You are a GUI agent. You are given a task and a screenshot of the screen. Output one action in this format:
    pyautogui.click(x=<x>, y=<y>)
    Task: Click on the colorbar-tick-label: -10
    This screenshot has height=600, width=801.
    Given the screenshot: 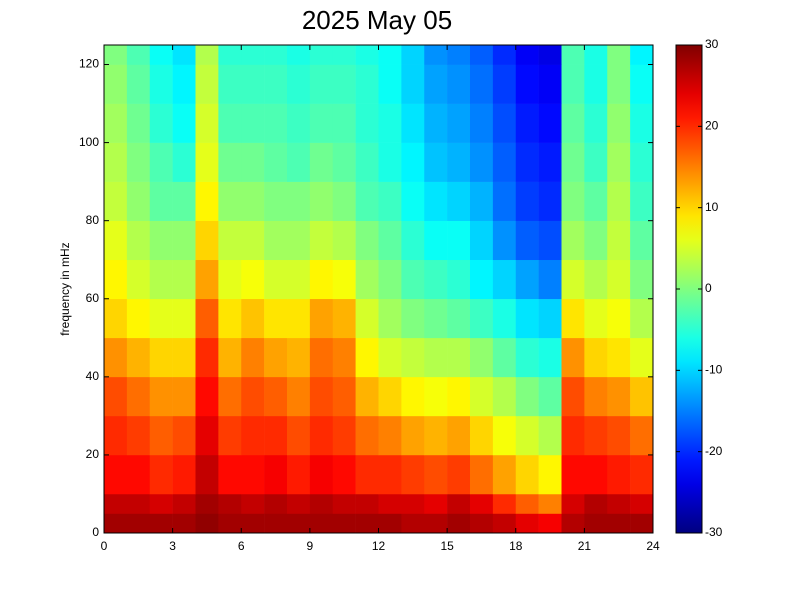 What is the action you would take?
    pyautogui.click(x=714, y=370)
    